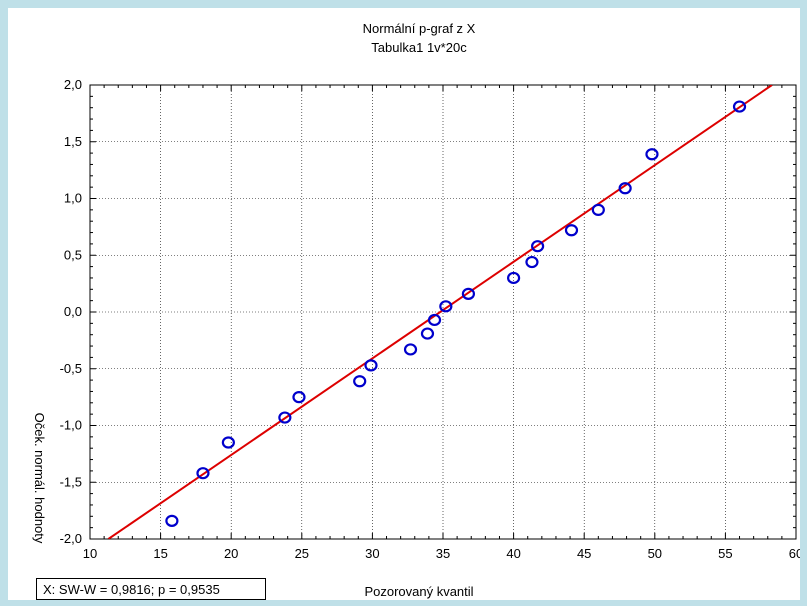 This screenshot has width=807, height=606. Describe the element at coordinates (71, 481) in the screenshot. I see `y-tick-label: -1,5` at that location.